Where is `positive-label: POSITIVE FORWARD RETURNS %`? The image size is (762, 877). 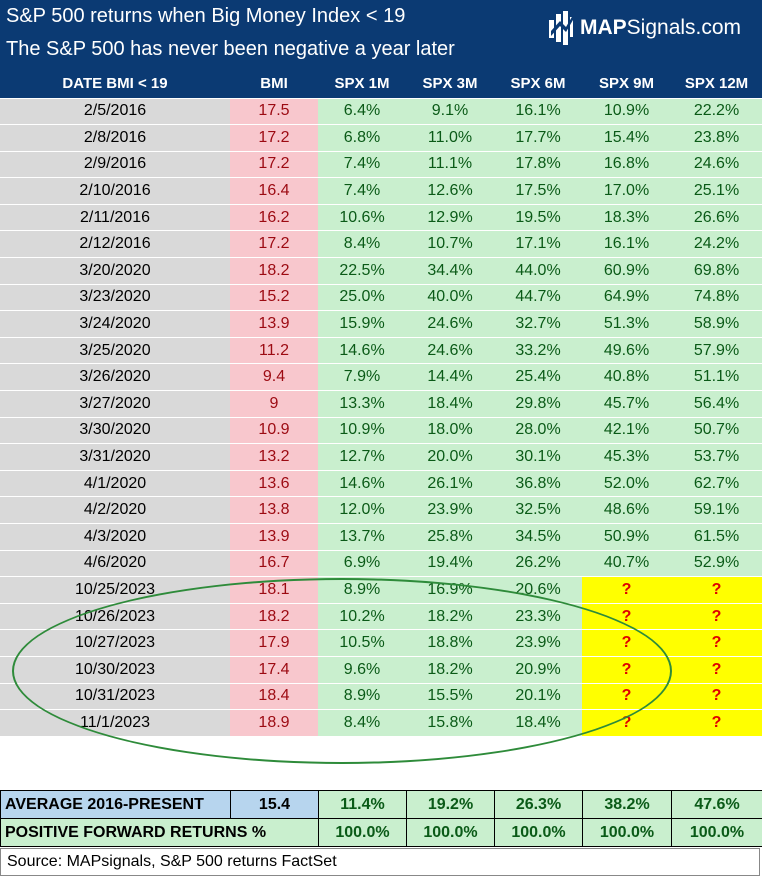
positive-label: POSITIVE FORWARD RETURNS % is located at coordinates (159, 832).